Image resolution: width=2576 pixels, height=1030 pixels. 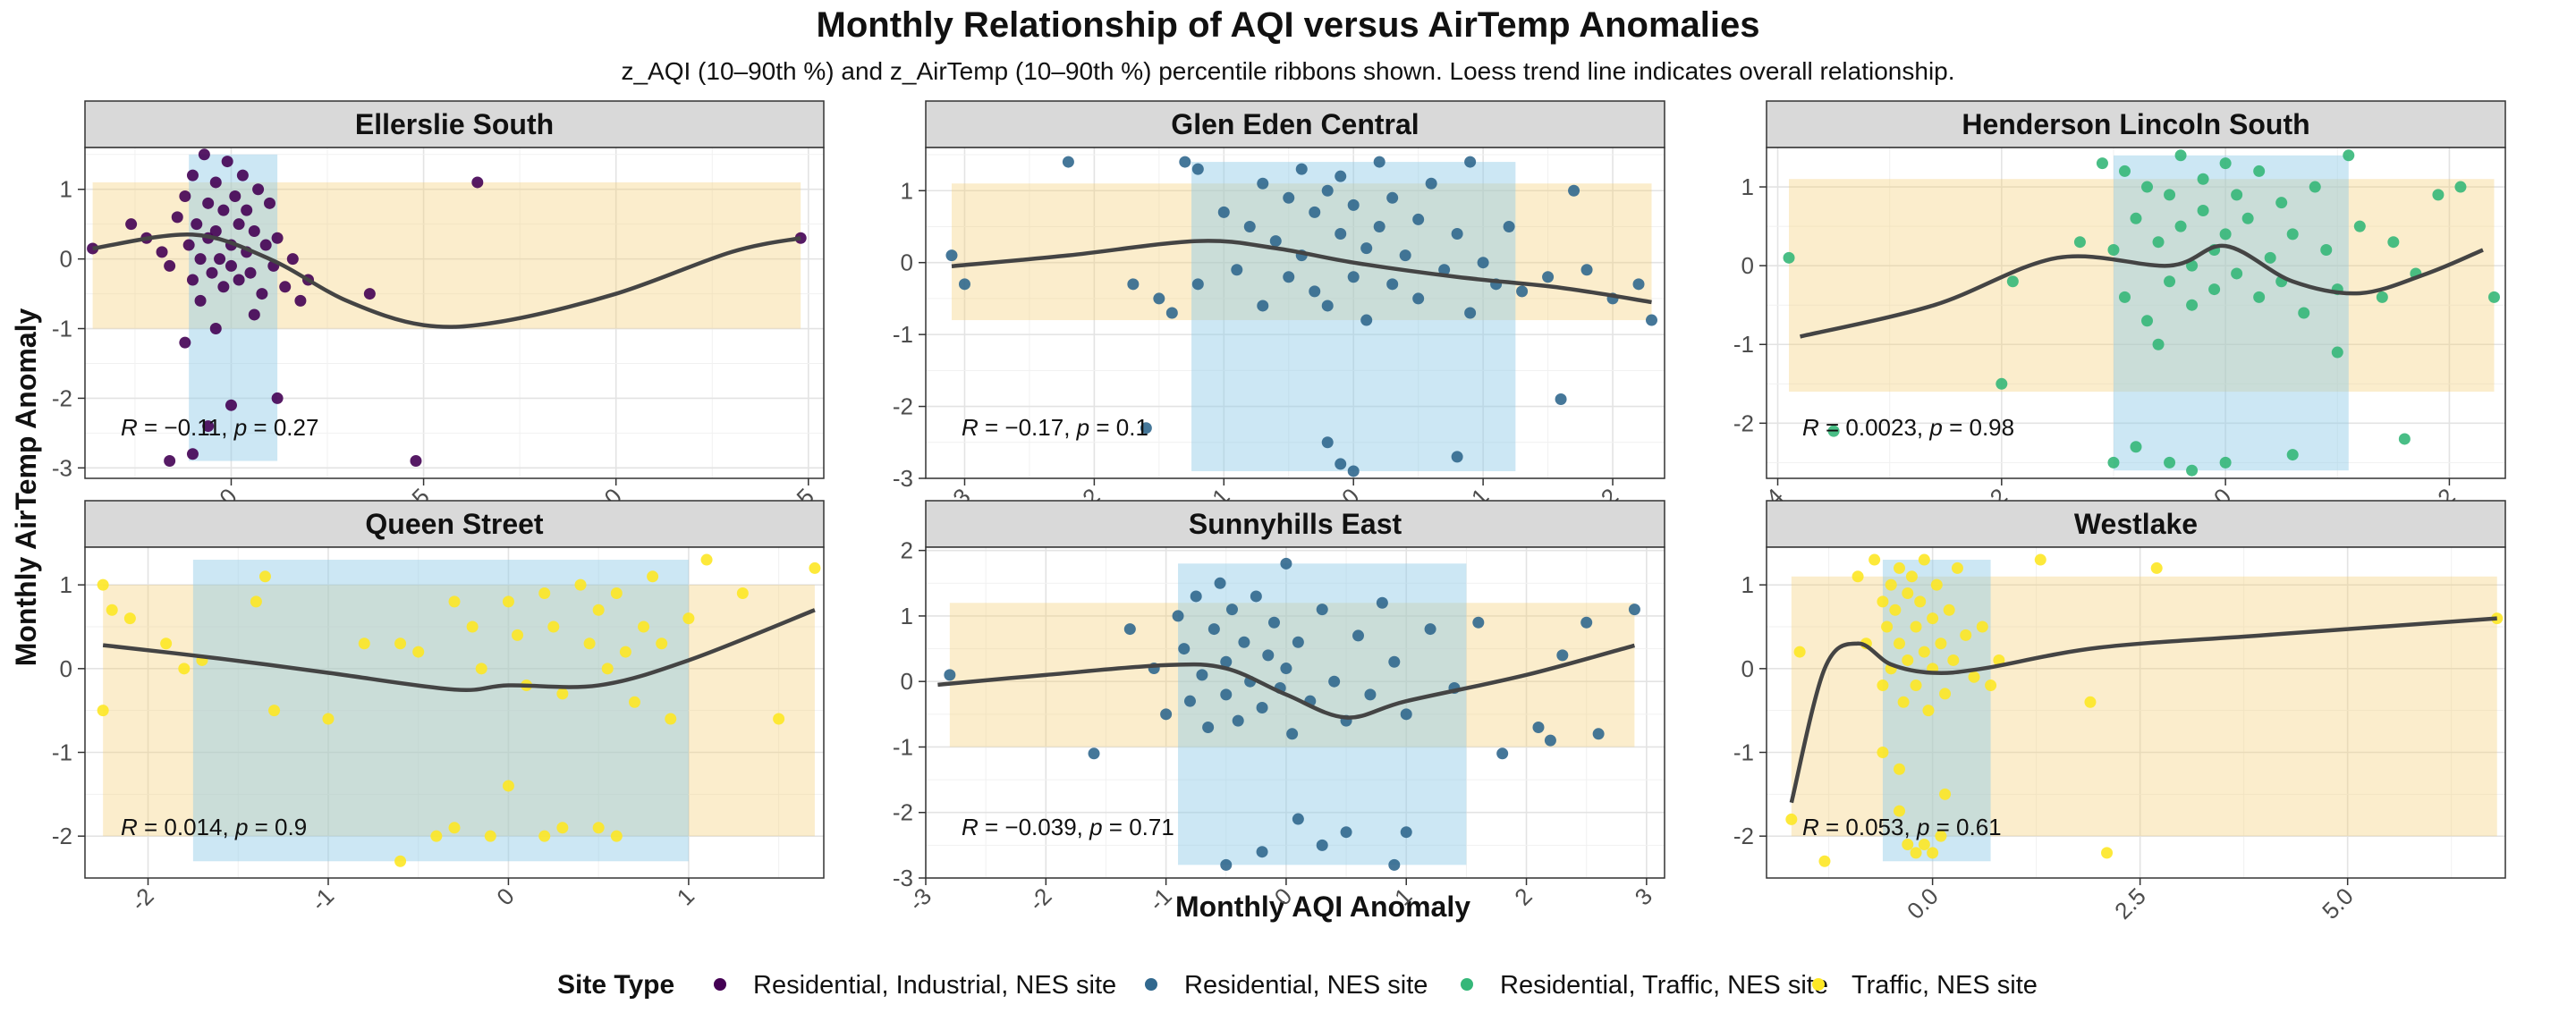 What do you see at coordinates (934, 985) in the screenshot?
I see `legend-label: Residential, Industrial, NES site` at bounding box center [934, 985].